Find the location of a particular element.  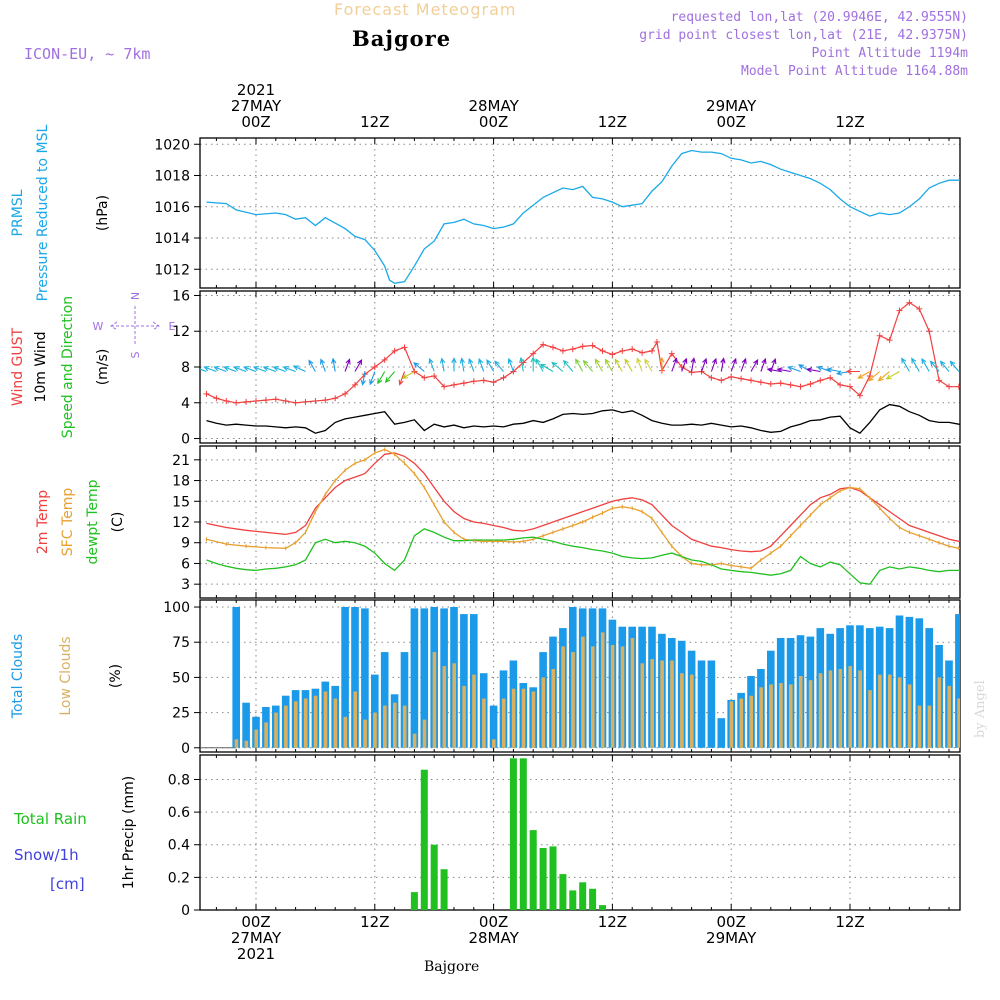

pressure-ytick-label: 1020 is located at coordinates (172, 145).